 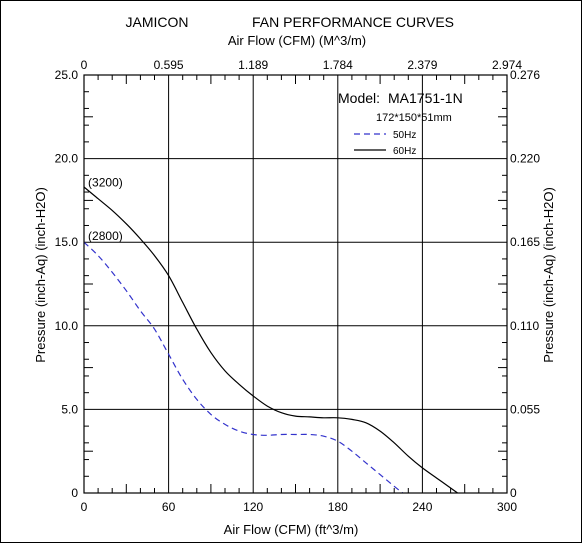 What do you see at coordinates (67, 75) in the screenshot?
I see `y-tick-label-left: 25.0` at bounding box center [67, 75].